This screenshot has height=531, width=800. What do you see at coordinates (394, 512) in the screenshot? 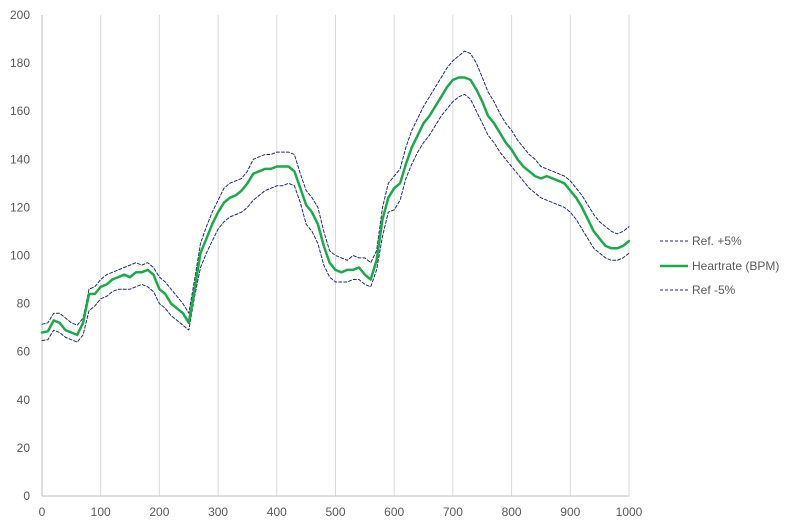
I see `x-tick-label: 600` at bounding box center [394, 512].